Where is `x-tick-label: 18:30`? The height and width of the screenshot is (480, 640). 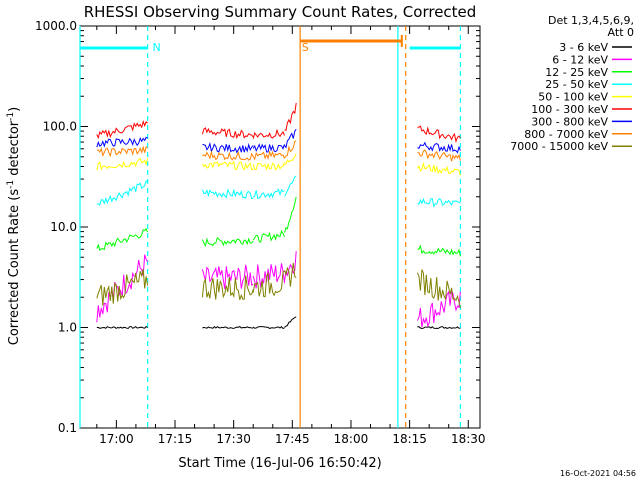 x-tick-label: 18:30 is located at coordinates (468, 439).